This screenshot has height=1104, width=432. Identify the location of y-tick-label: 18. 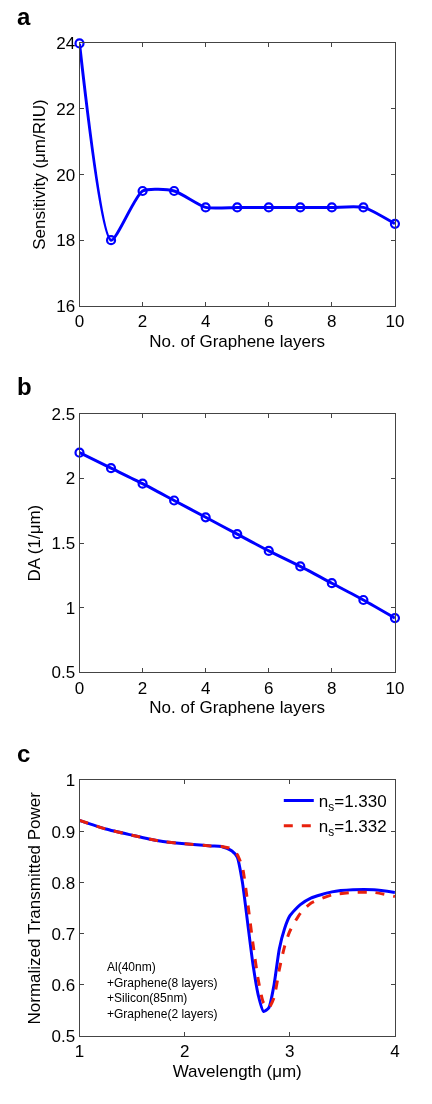
(66, 241).